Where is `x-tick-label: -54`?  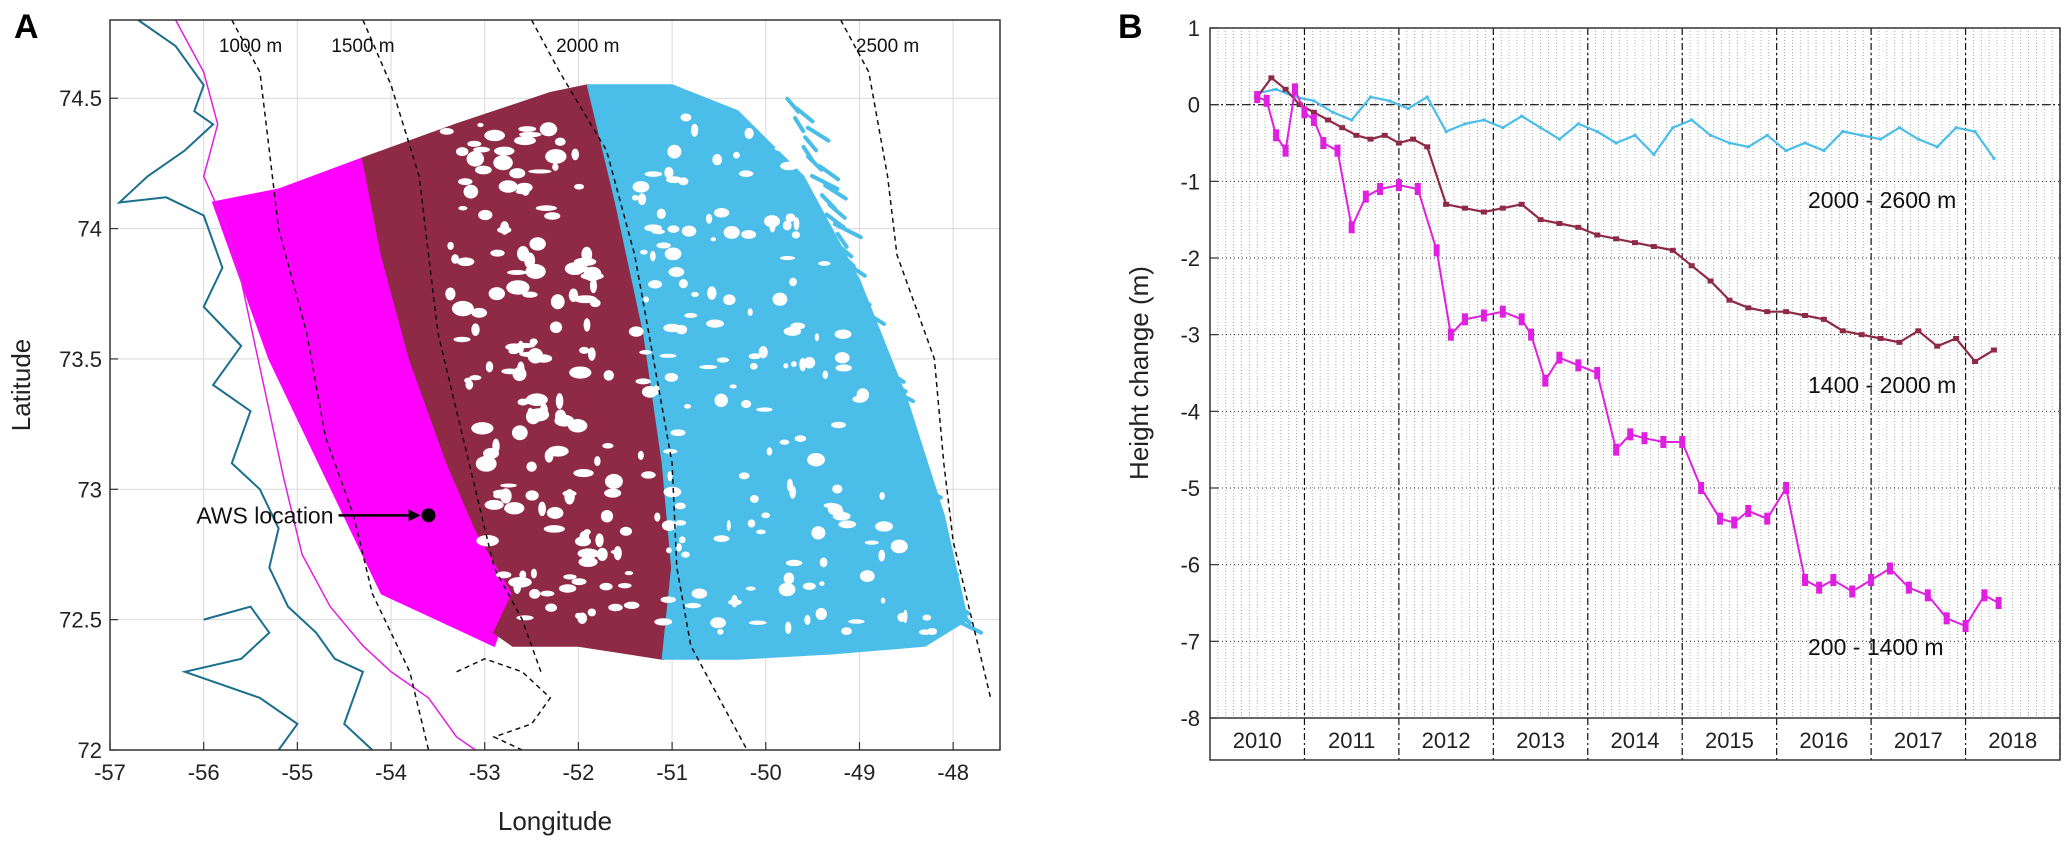
x-tick-label: -54 is located at coordinates (391, 772).